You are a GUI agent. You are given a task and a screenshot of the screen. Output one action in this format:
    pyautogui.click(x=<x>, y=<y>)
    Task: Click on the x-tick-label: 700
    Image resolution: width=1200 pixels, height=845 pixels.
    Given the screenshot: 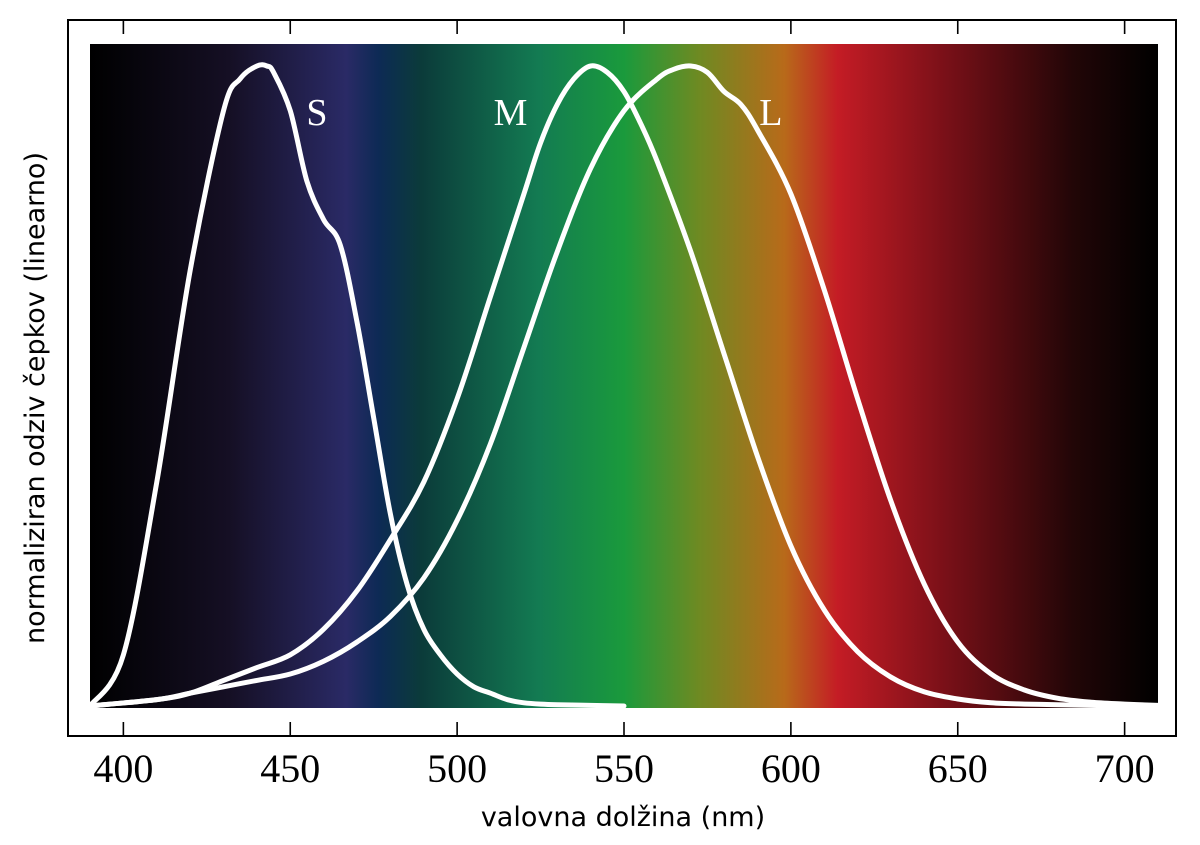 What is the action you would take?
    pyautogui.click(x=1125, y=768)
    